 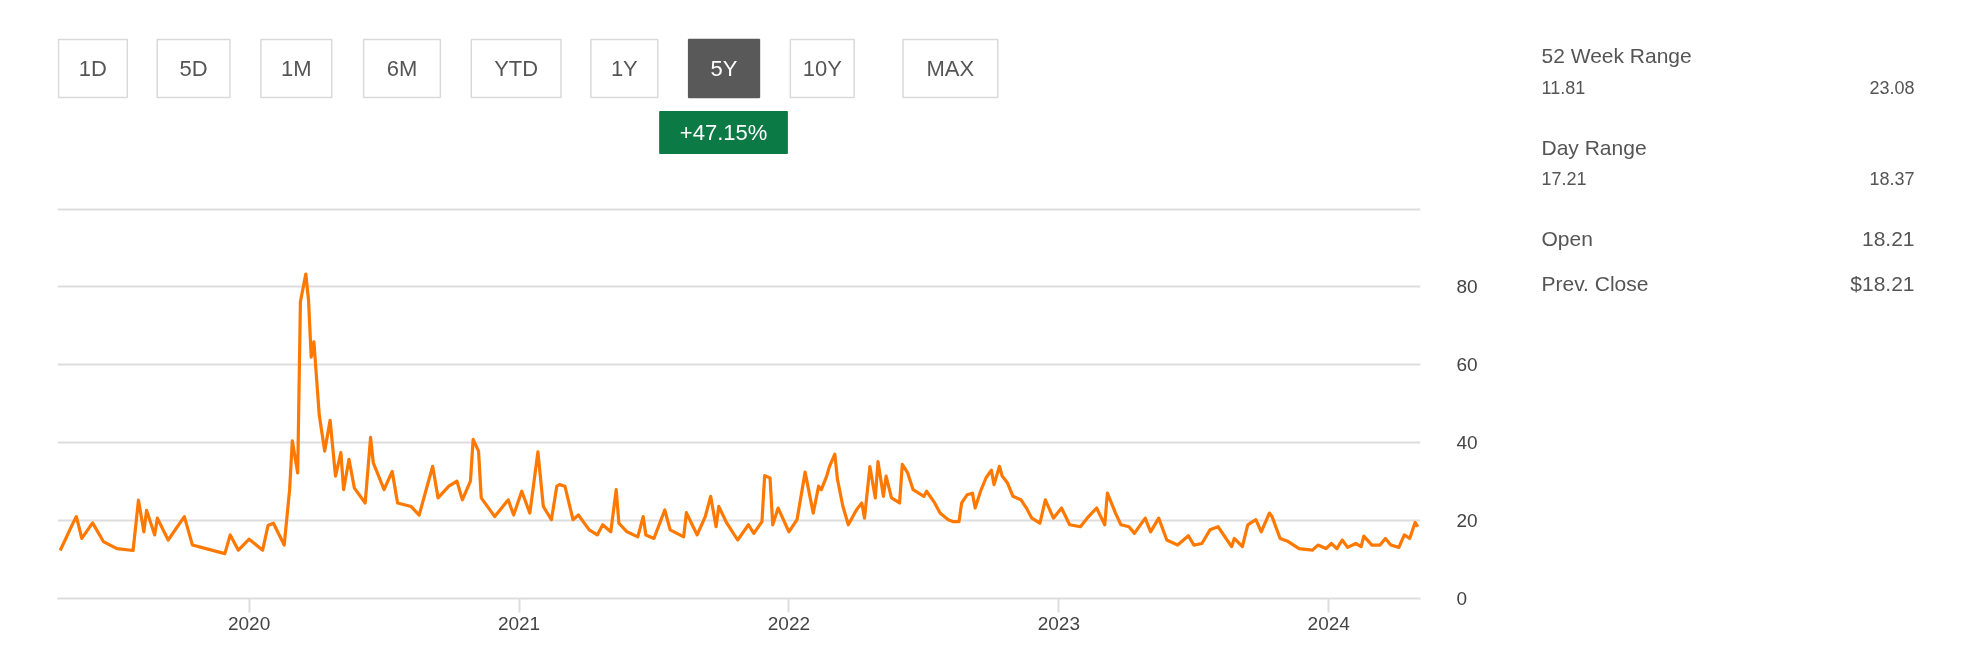 I want to click on text: 10Y, so click(x=822, y=68).